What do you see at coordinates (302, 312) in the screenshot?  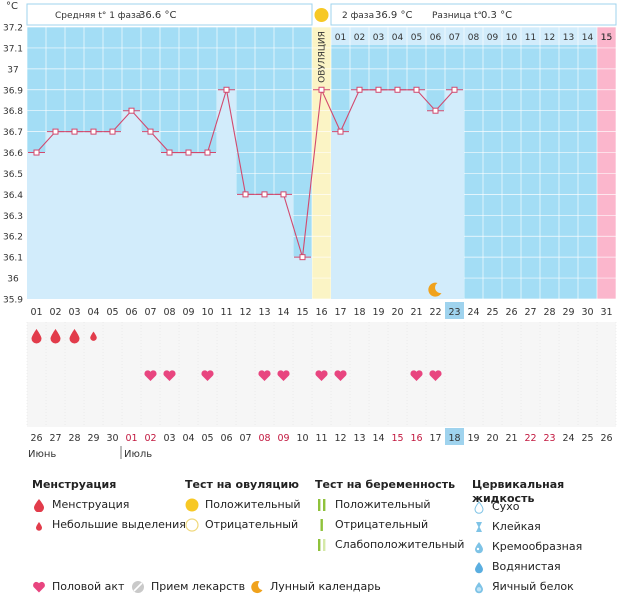 I see `cycle-day-label: 15` at bounding box center [302, 312].